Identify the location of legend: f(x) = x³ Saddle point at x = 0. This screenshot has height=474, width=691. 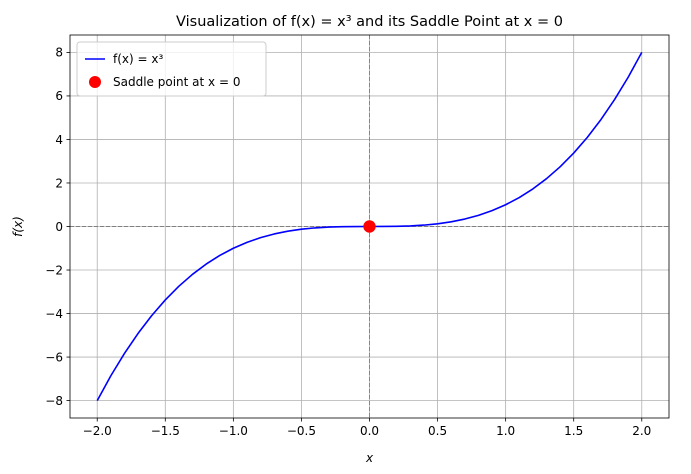
(171, 69).